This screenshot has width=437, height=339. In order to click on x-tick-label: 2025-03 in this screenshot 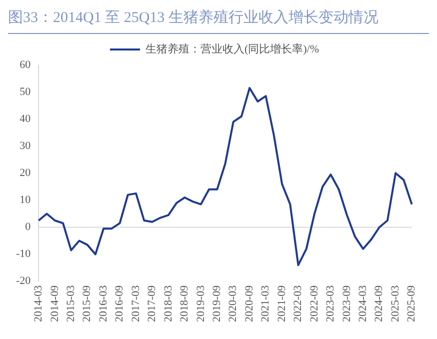, I will do `click(395, 303)`.